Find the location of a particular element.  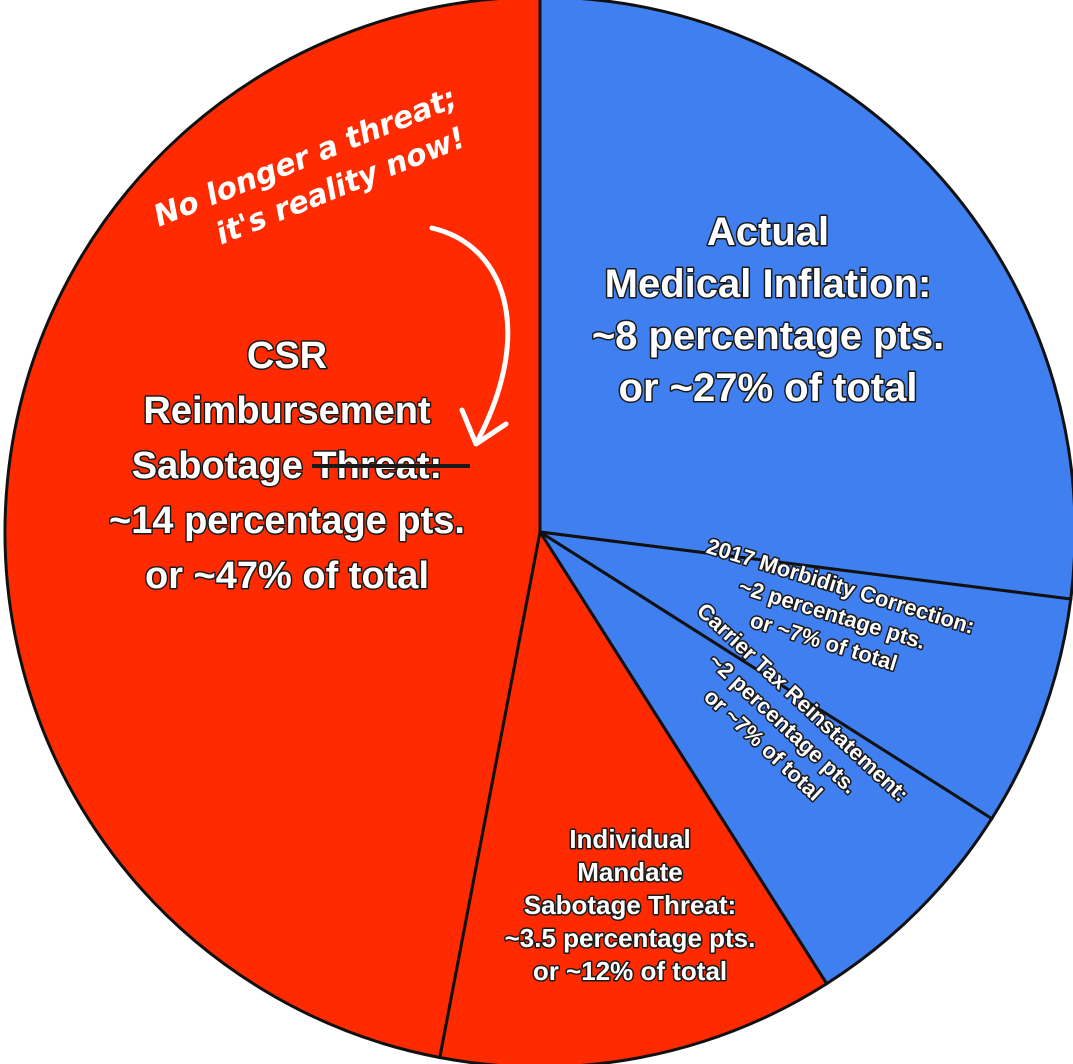

slice-label-4-line-1: Reimbursement is located at coordinates (287, 411).